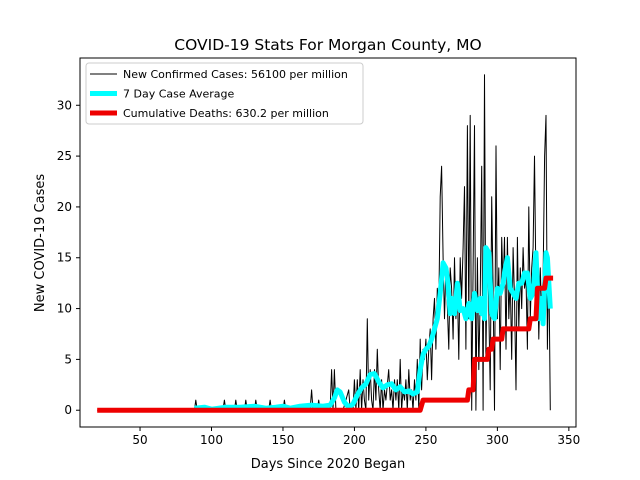  Describe the element at coordinates (139, 440) in the screenshot. I see `x-tick-label: 50` at that location.